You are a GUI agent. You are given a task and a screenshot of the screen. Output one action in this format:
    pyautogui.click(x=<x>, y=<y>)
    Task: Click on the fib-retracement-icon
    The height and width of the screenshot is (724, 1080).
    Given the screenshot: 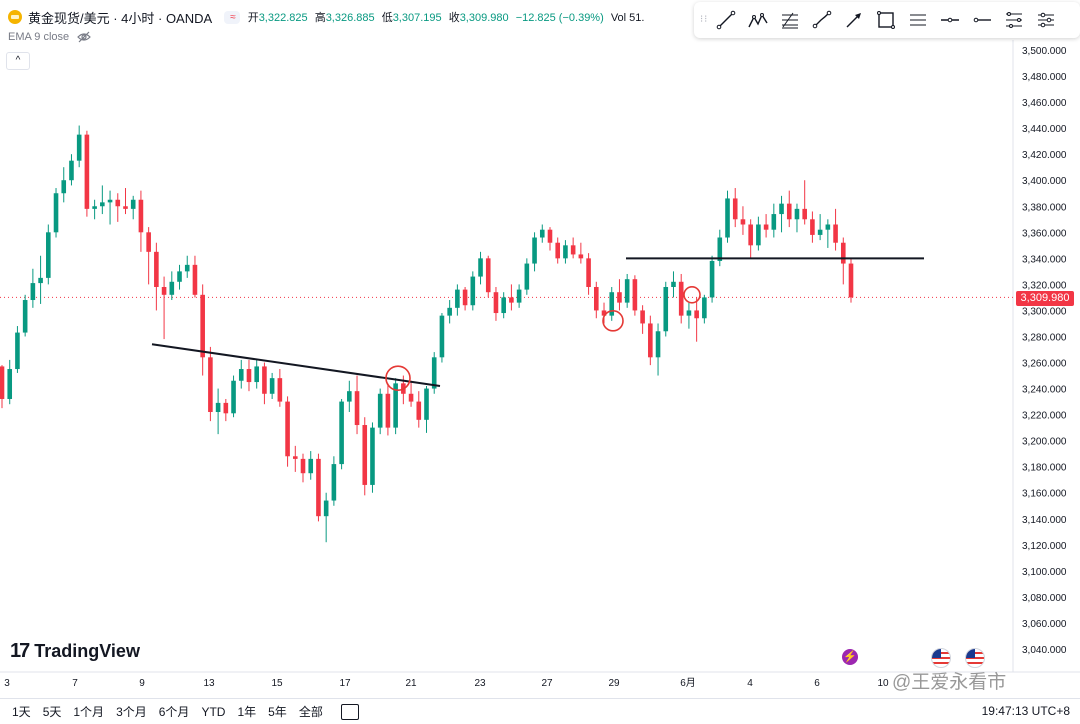 What is the action you would take?
    pyautogui.click(x=790, y=20)
    